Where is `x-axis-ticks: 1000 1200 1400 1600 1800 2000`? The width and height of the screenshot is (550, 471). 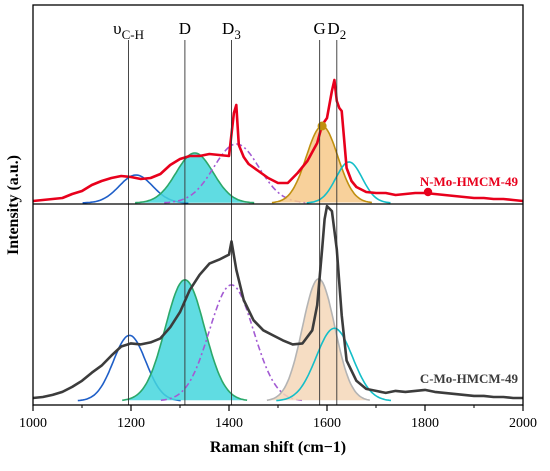 x-axis-ticks: 1000 1200 1400 1600 1800 2000 is located at coordinates (278, 418).